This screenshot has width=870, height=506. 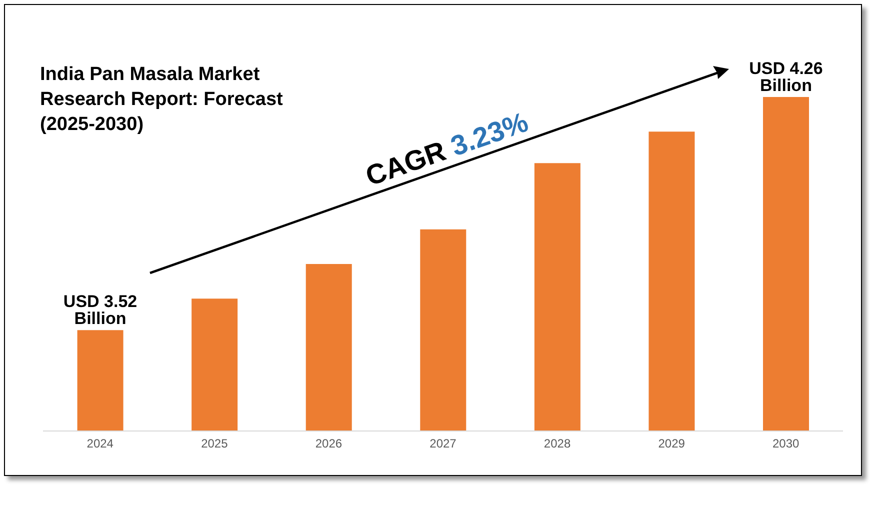 What do you see at coordinates (447, 149) in the screenshot?
I see `annotation: CAGR 3.23%` at bounding box center [447, 149].